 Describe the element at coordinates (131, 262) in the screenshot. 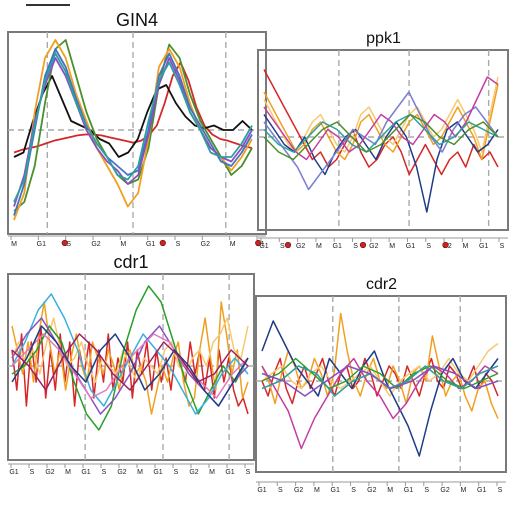

I see `chart-title: cdr1` at that location.